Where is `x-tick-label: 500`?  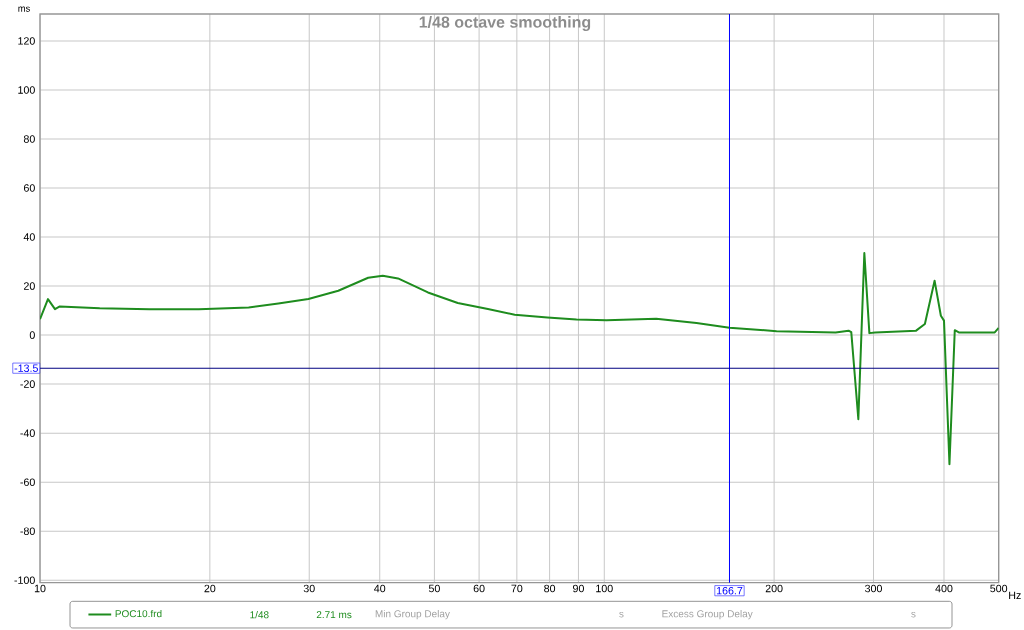 x-tick-label: 500 is located at coordinates (999, 588).